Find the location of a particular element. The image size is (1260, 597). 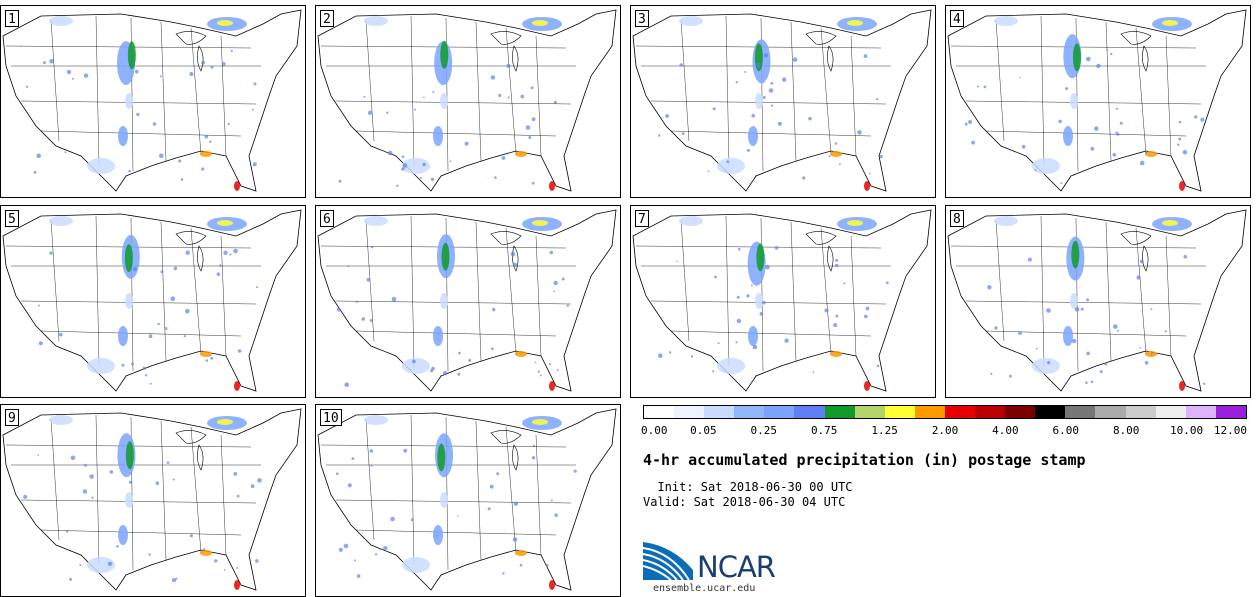

valid-time: Valid: Sat 2018-06-30 04 UTC is located at coordinates (744, 502).